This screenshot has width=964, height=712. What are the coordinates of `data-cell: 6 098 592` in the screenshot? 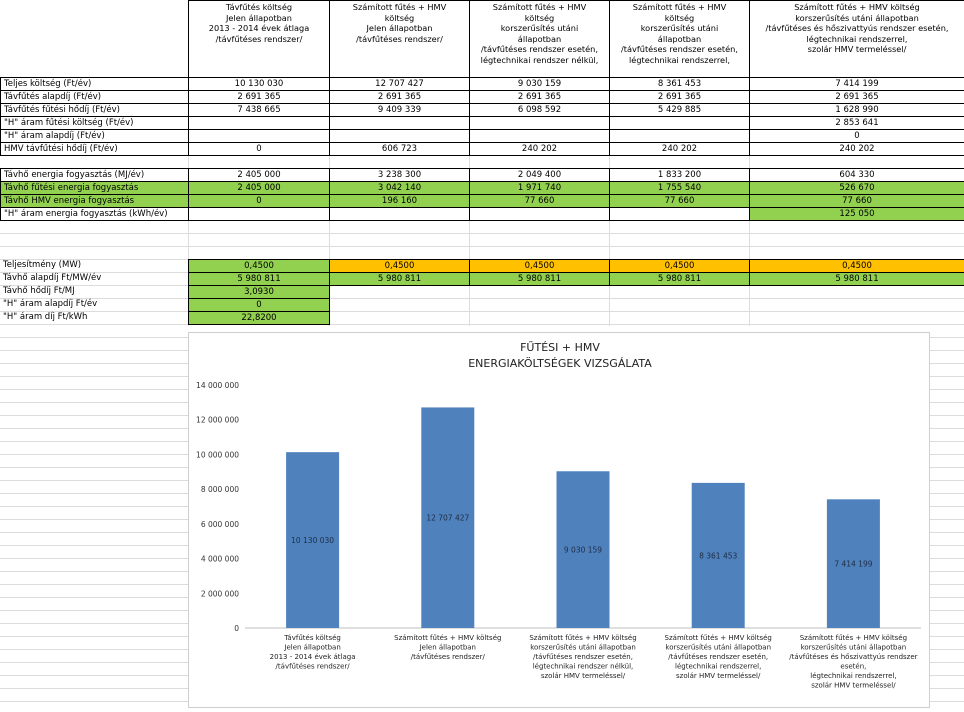 It's located at (539, 110).